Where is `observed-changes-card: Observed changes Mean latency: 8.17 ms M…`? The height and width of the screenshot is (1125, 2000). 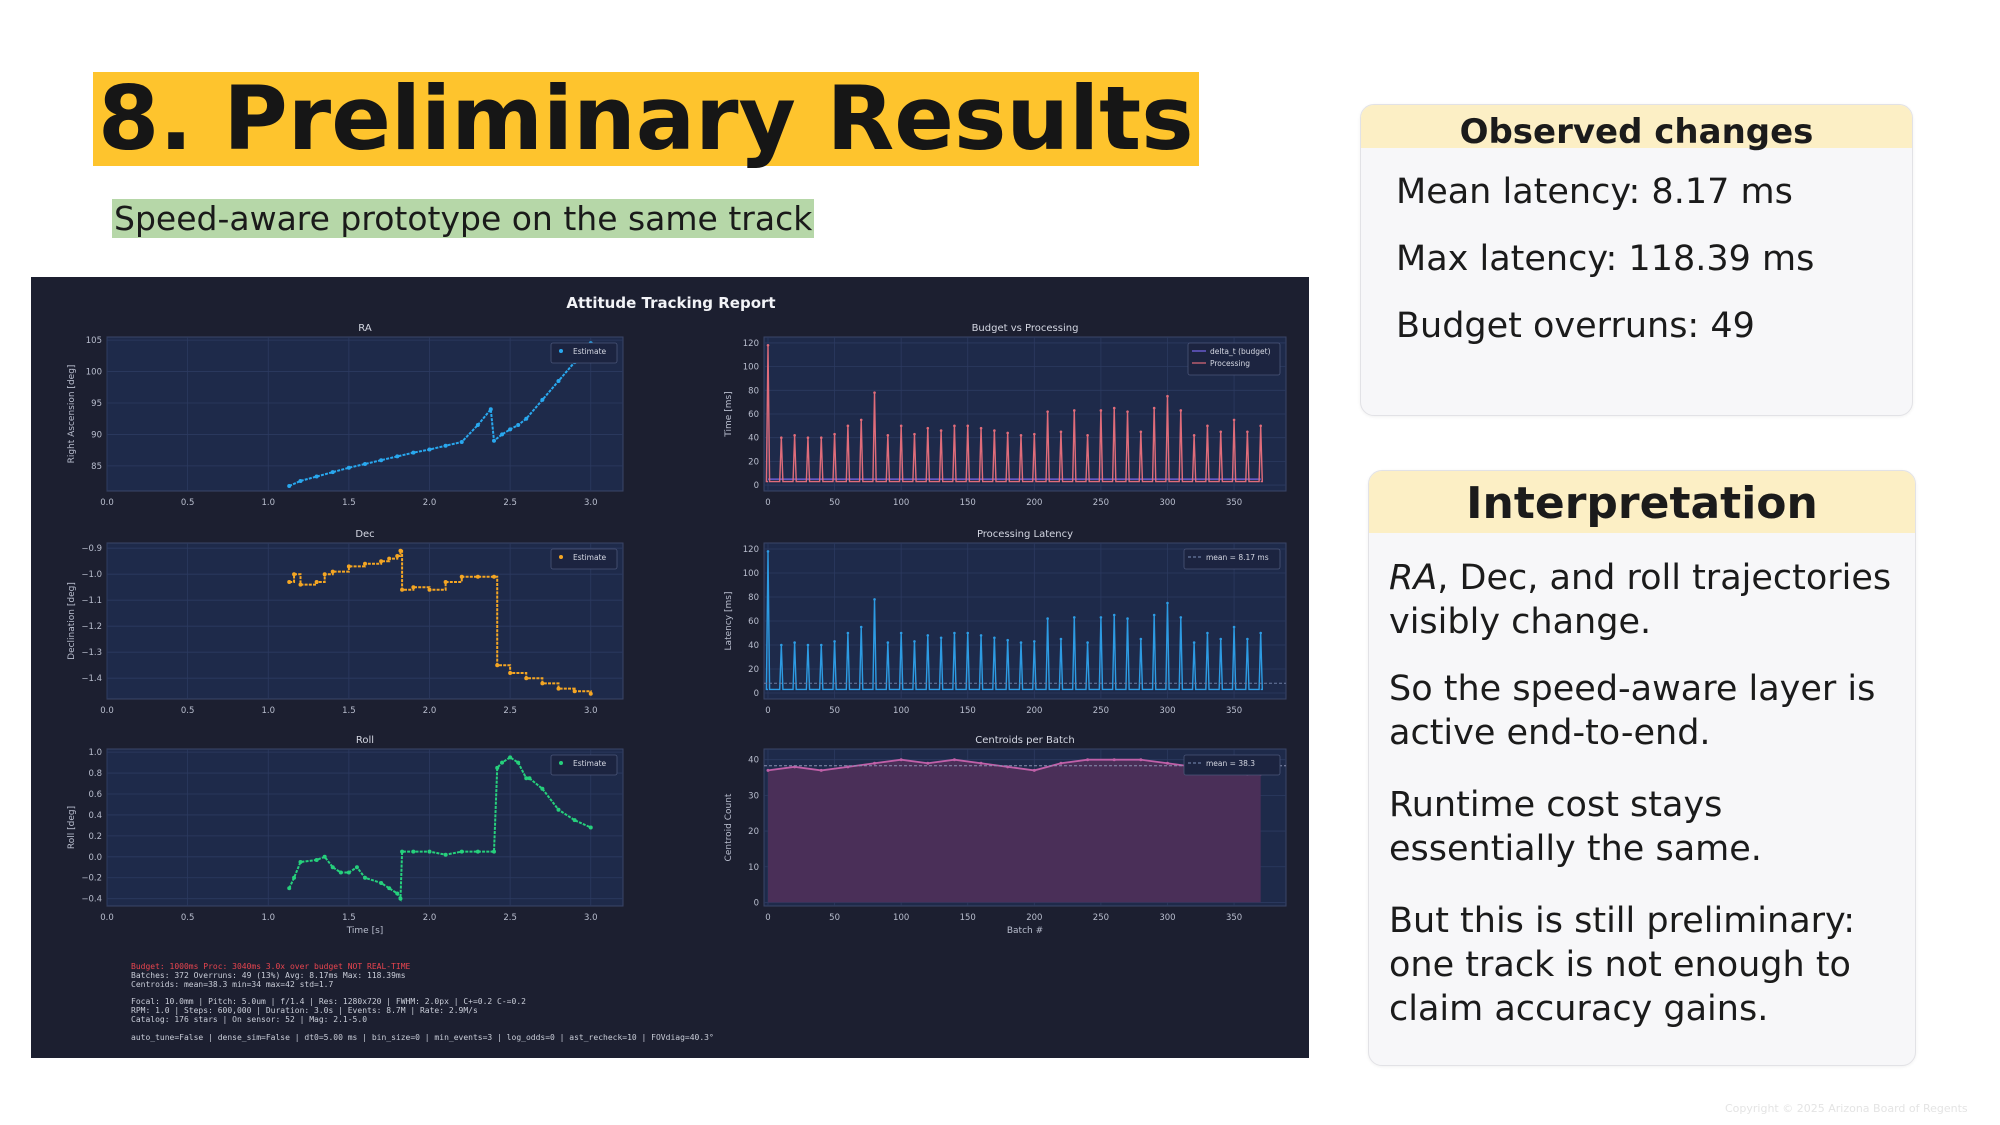 observed-changes-card: Observed changes Mean latency: 8.17 ms M… is located at coordinates (1636, 260).